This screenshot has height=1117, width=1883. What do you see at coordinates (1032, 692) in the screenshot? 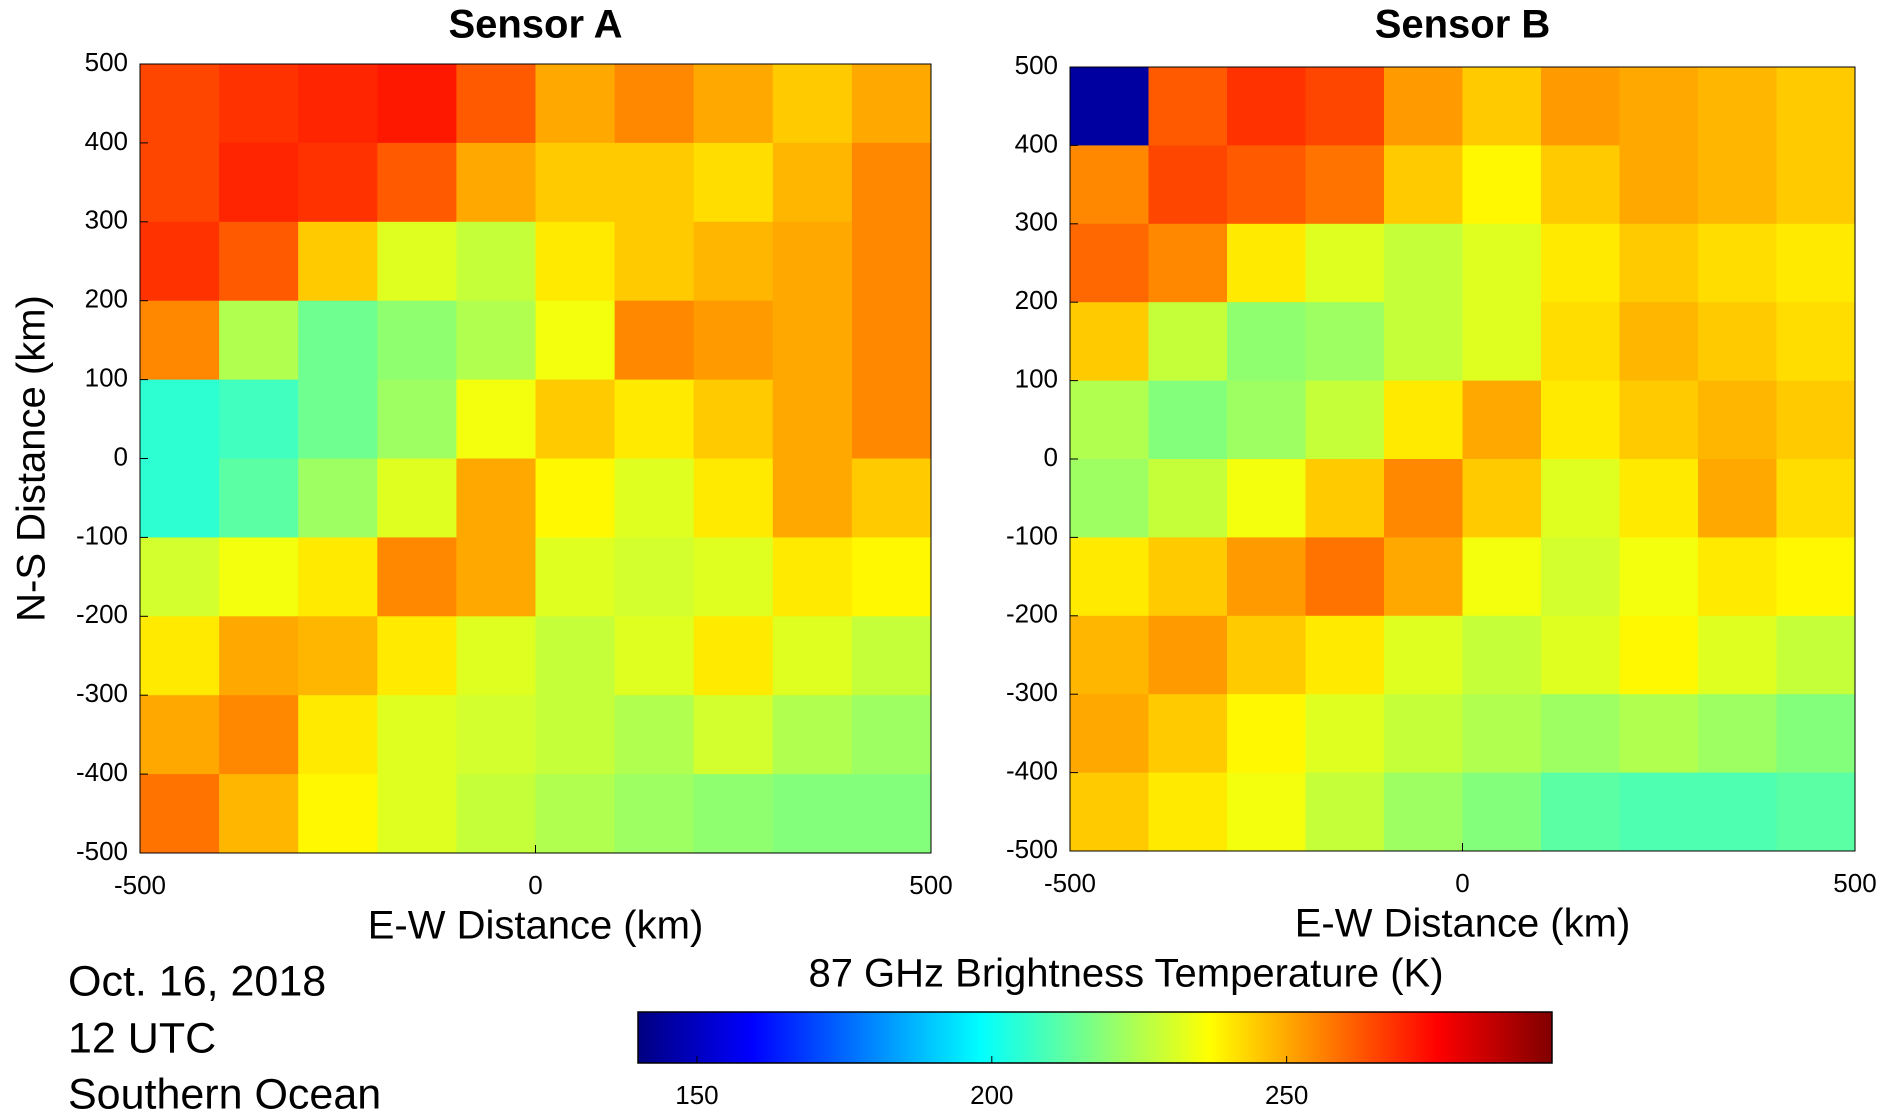
I see `y-tick-label: -300` at bounding box center [1032, 692].